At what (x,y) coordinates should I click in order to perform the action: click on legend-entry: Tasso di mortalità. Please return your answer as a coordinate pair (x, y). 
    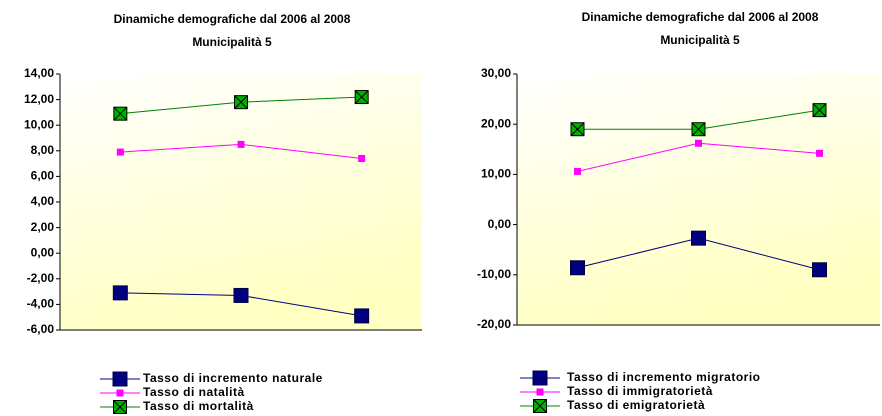
    Looking at the image, I should click on (177, 406).